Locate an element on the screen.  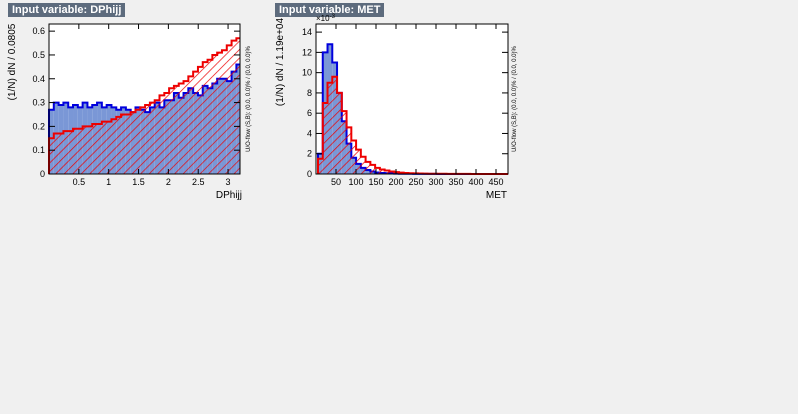
xtick-label-0-0: 0.5 is located at coordinates (79, 182).